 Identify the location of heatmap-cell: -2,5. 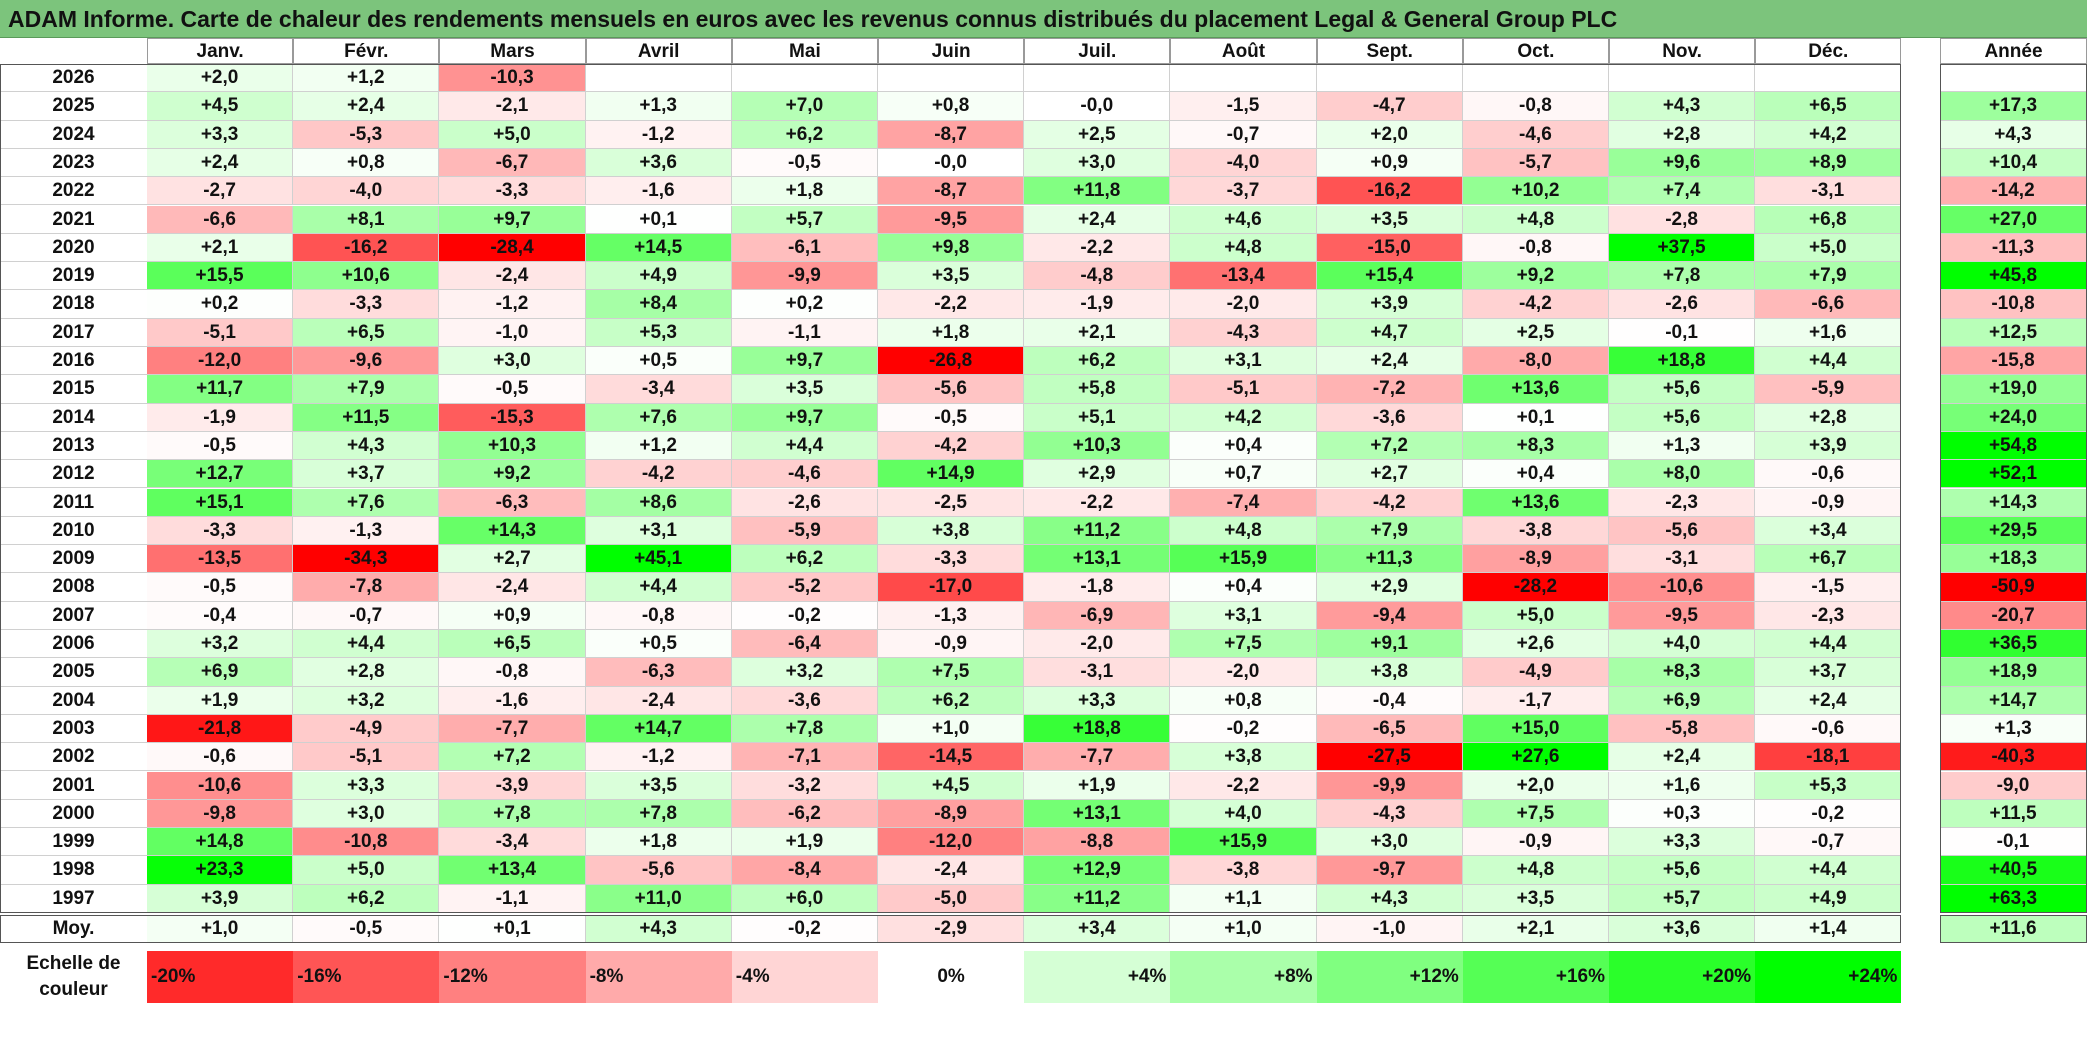
(951, 502).